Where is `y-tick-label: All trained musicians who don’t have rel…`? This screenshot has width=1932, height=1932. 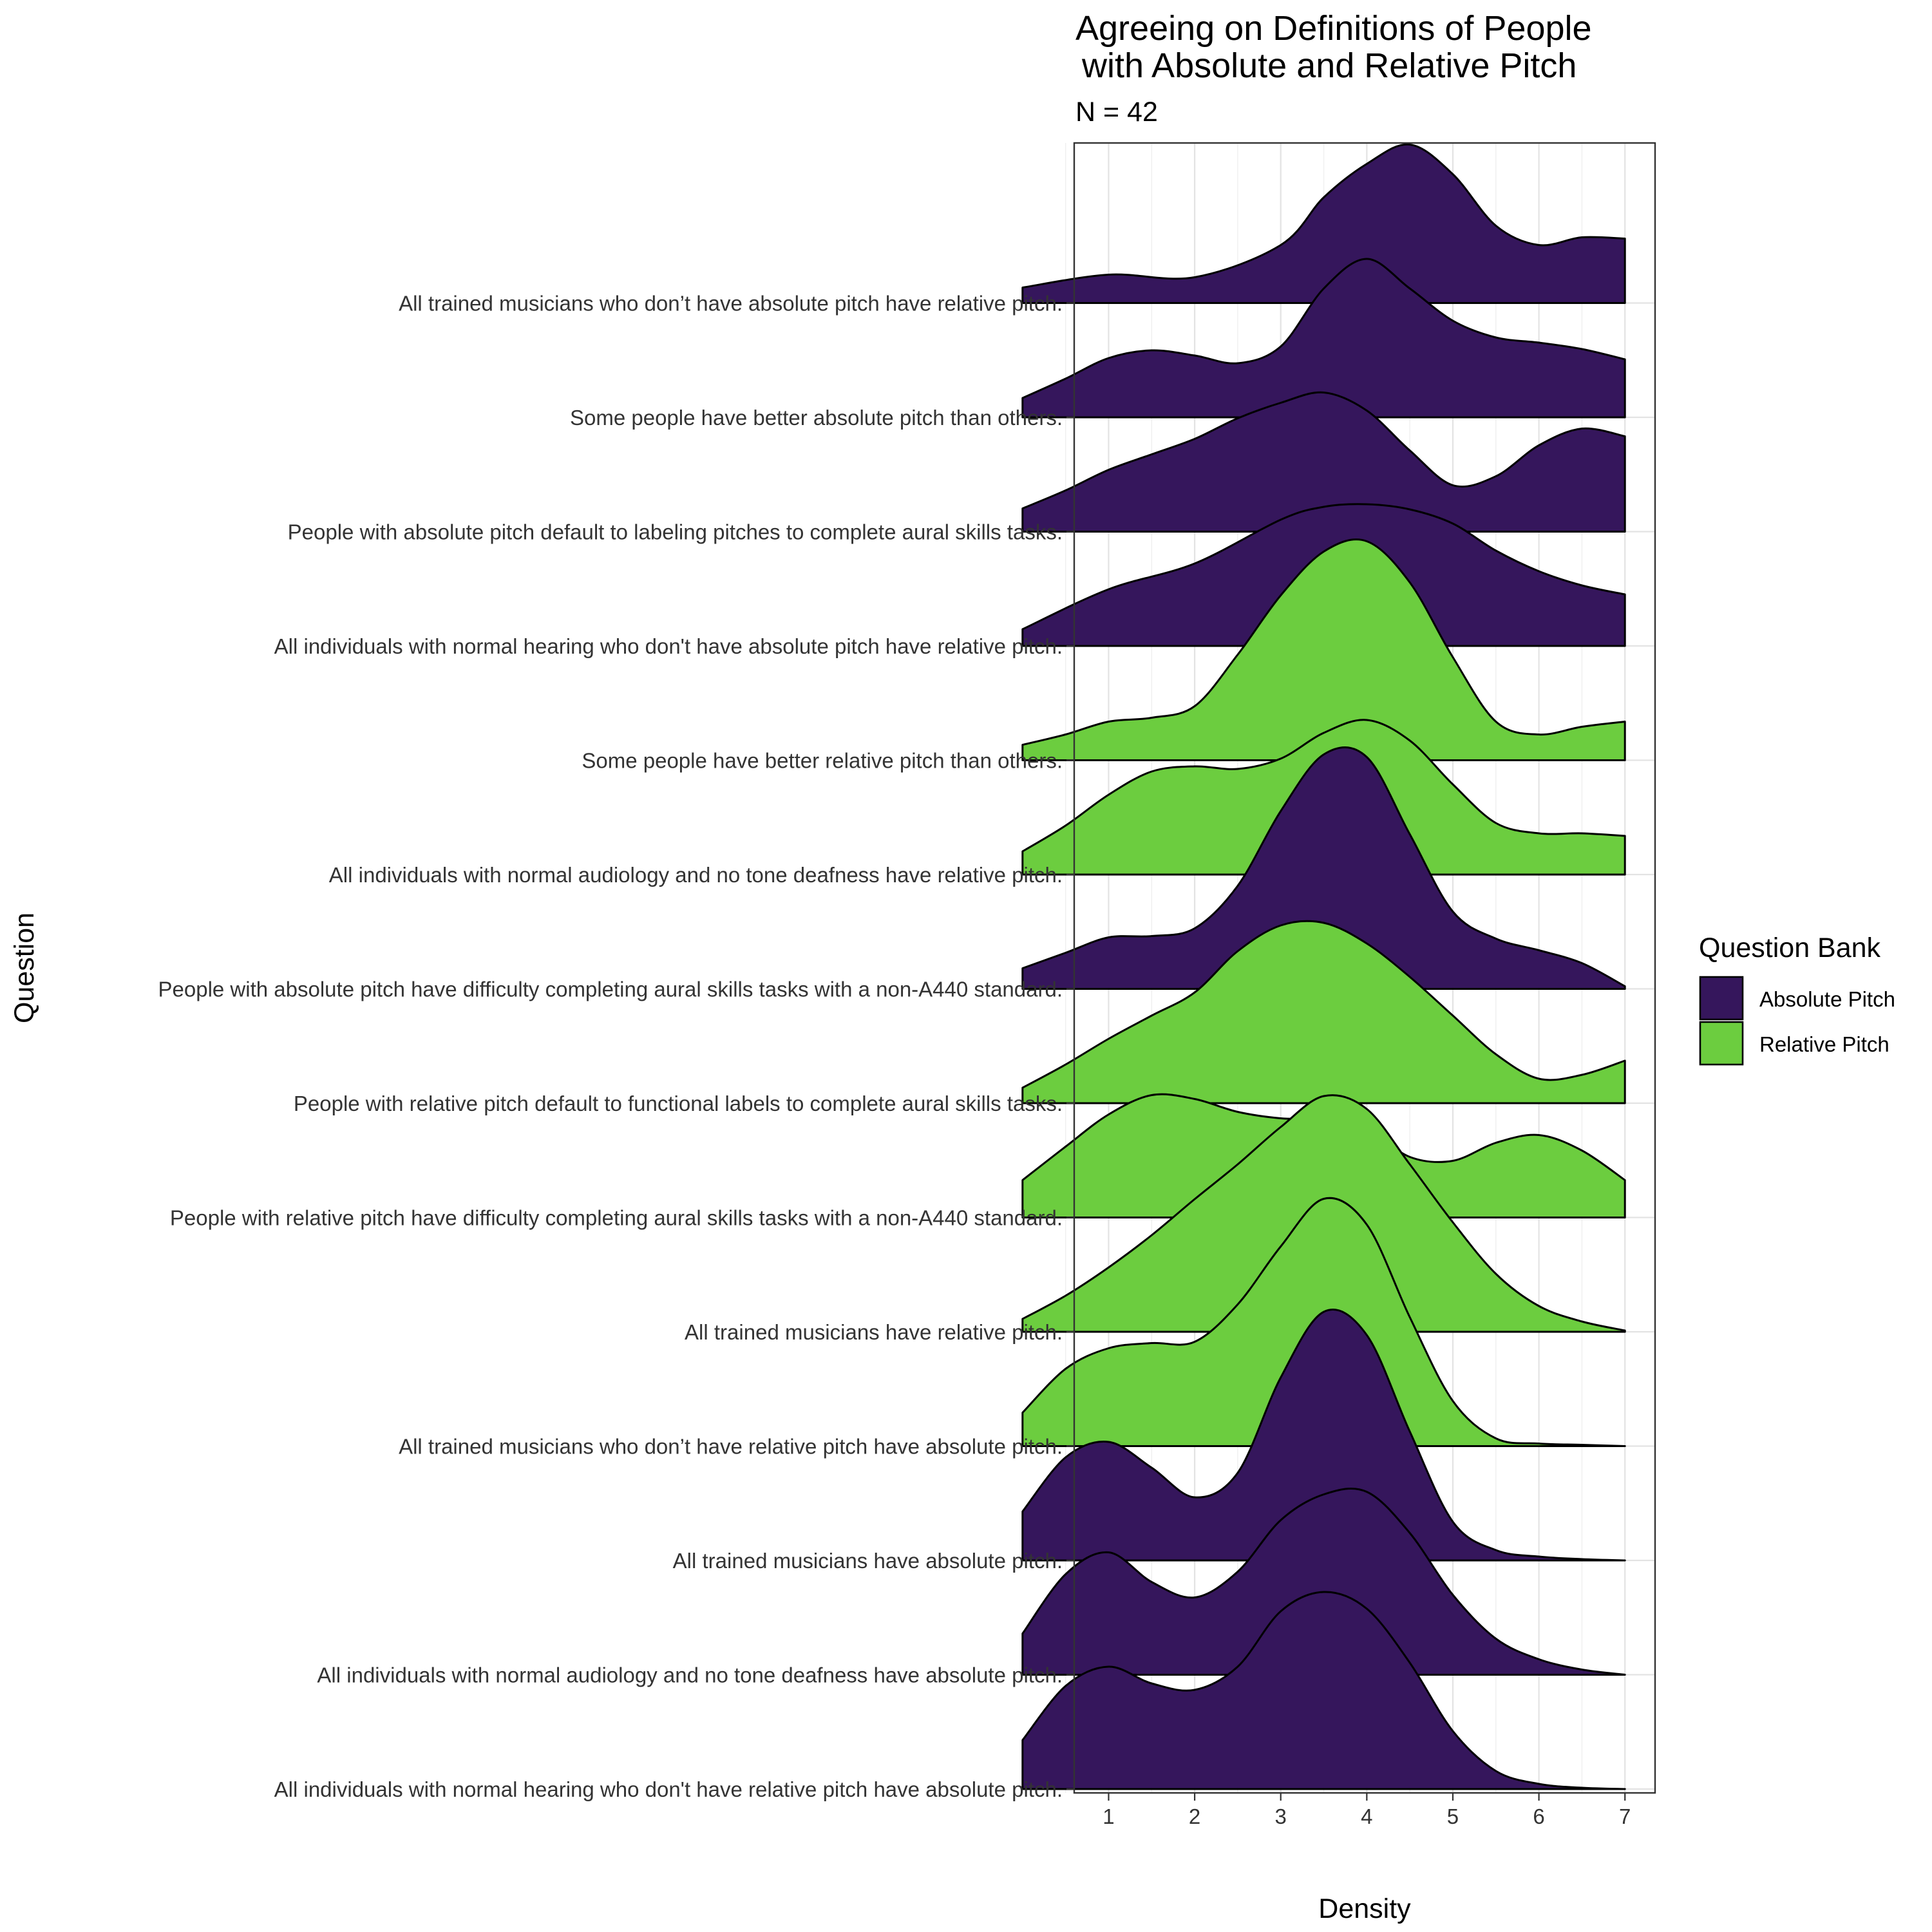 y-tick-label: All trained musicians who don’t have rel… is located at coordinates (731, 1447).